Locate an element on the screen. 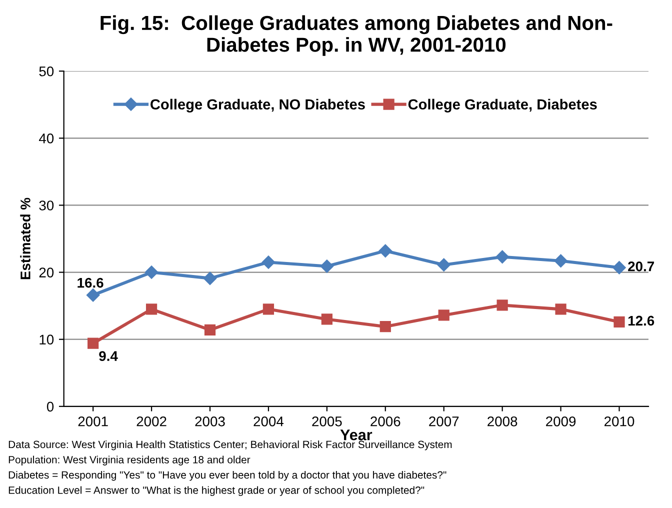  chart-title: Fig. 15: College Graduates among Diabetes and Non- Diabetes Pop. in WV, 2001-2010 is located at coordinates (356, 35).